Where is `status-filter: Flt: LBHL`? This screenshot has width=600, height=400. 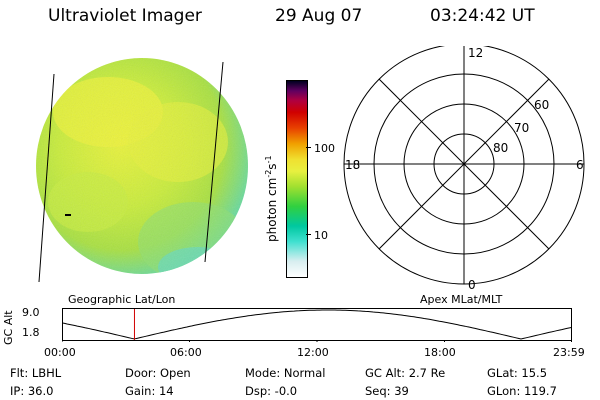
status-filter: Flt: LBHL is located at coordinates (36, 373).